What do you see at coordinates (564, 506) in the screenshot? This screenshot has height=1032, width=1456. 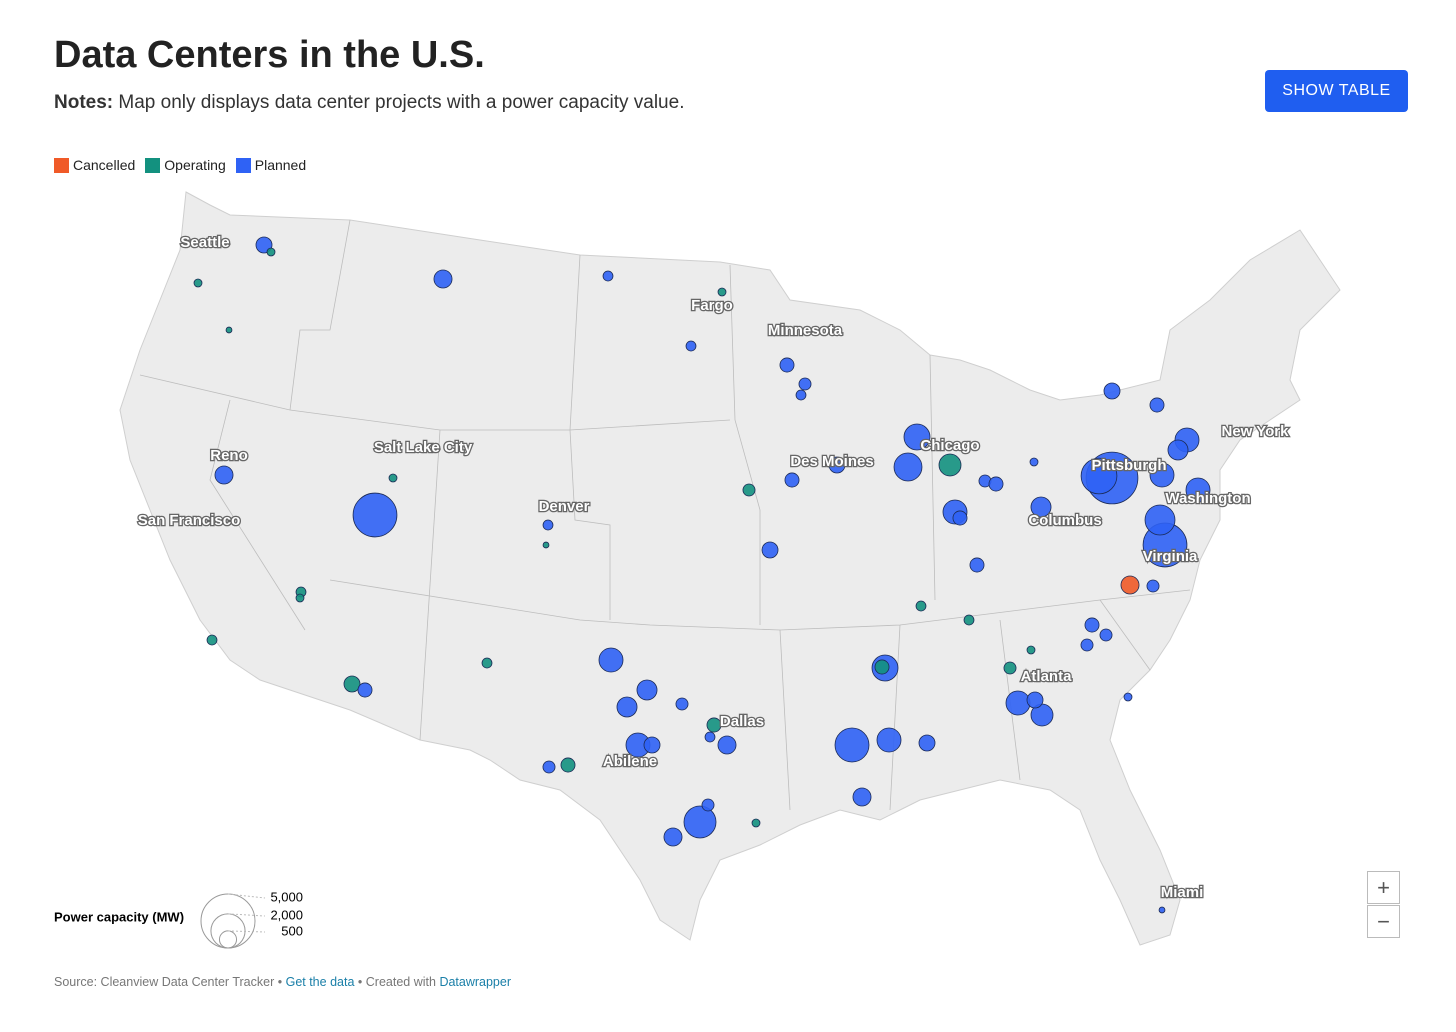 I see `city-label: Denver` at bounding box center [564, 506].